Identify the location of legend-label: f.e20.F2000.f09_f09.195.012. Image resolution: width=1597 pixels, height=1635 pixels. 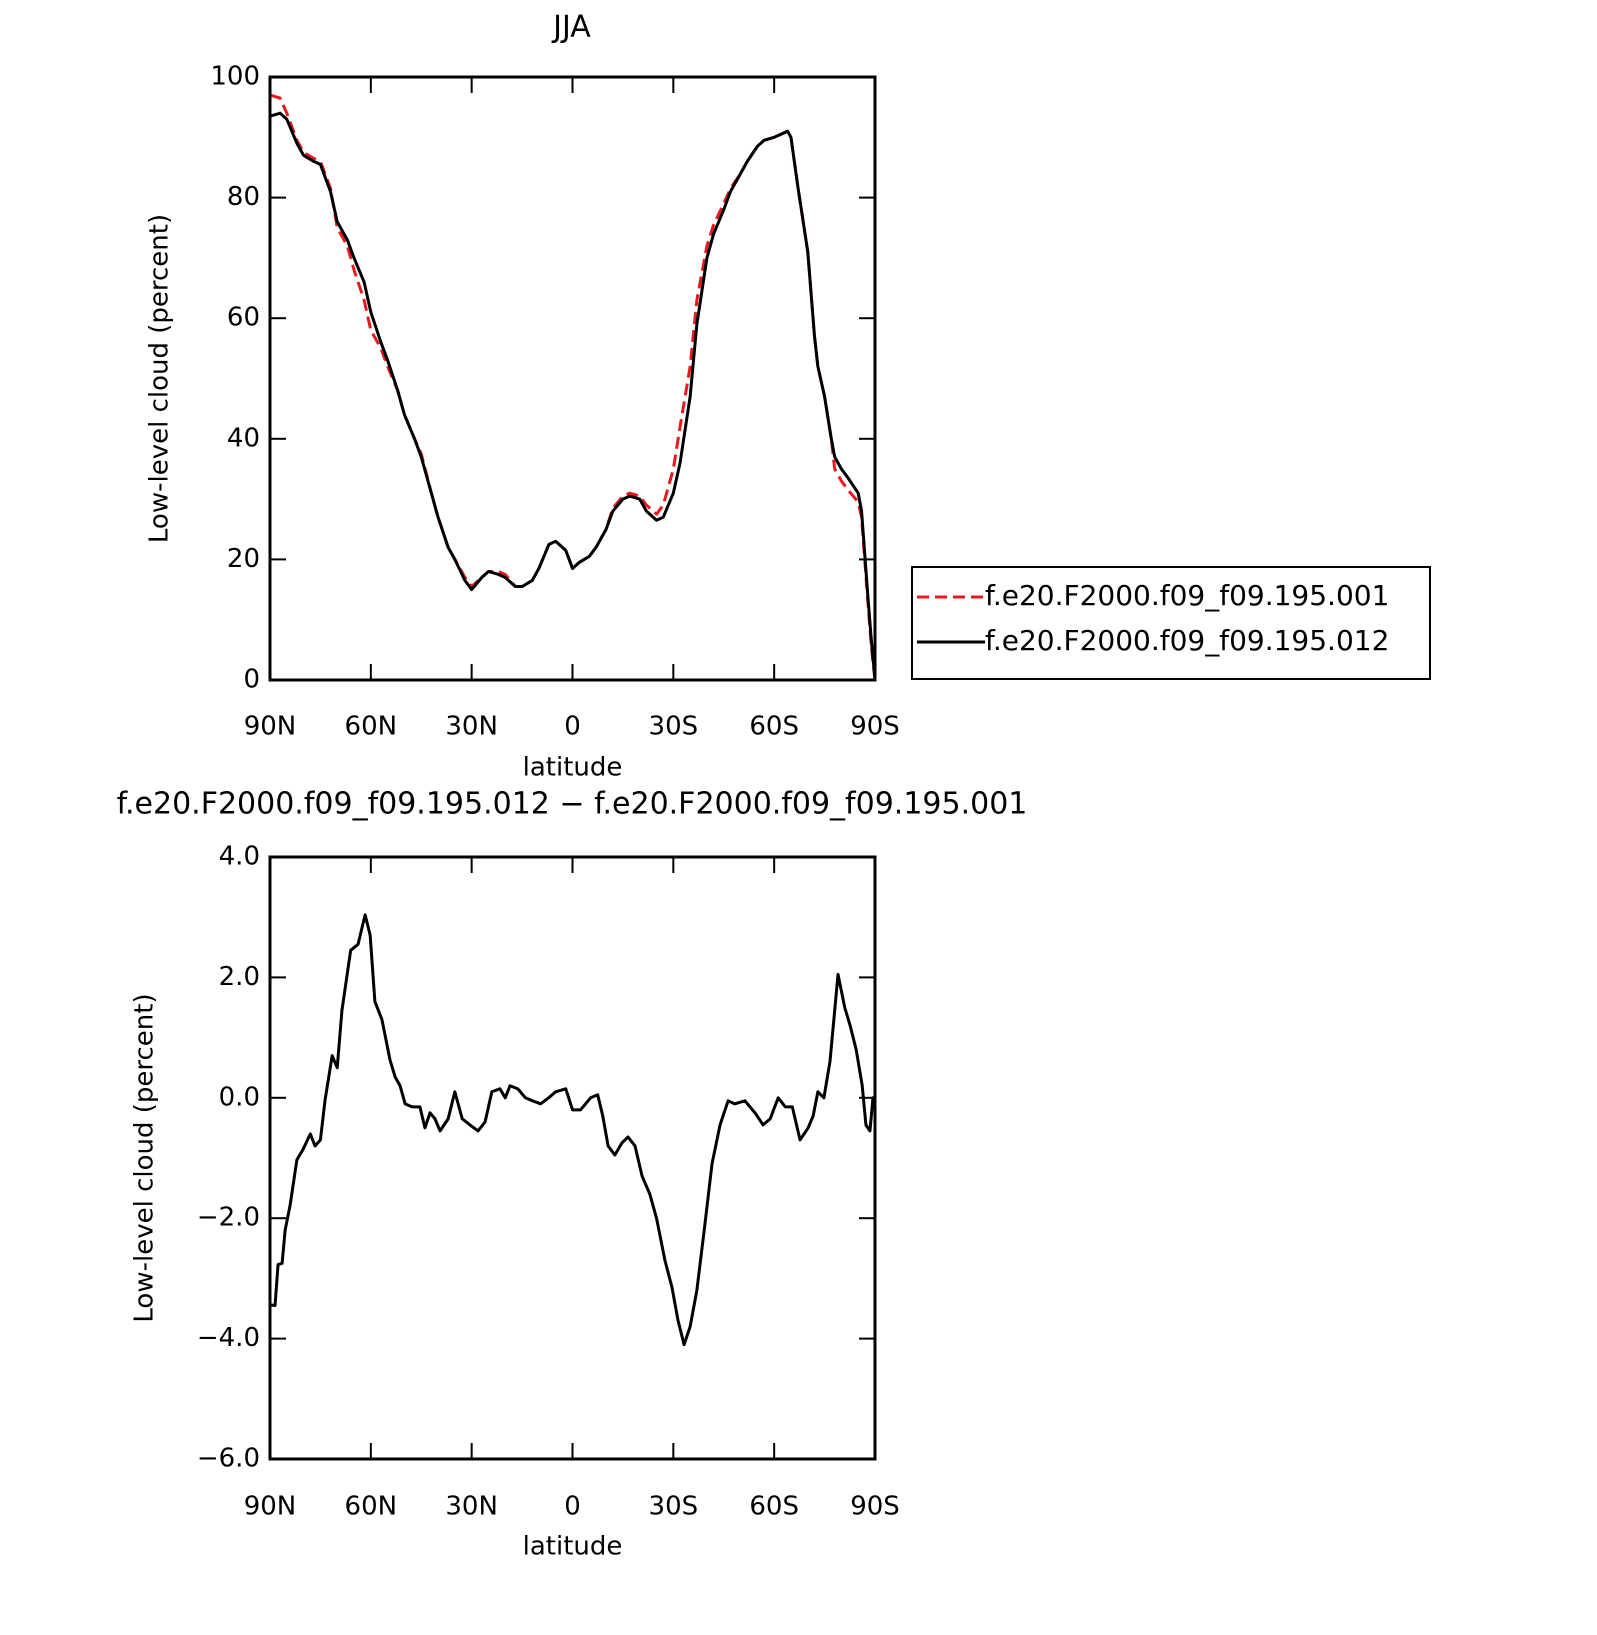
(1187, 640).